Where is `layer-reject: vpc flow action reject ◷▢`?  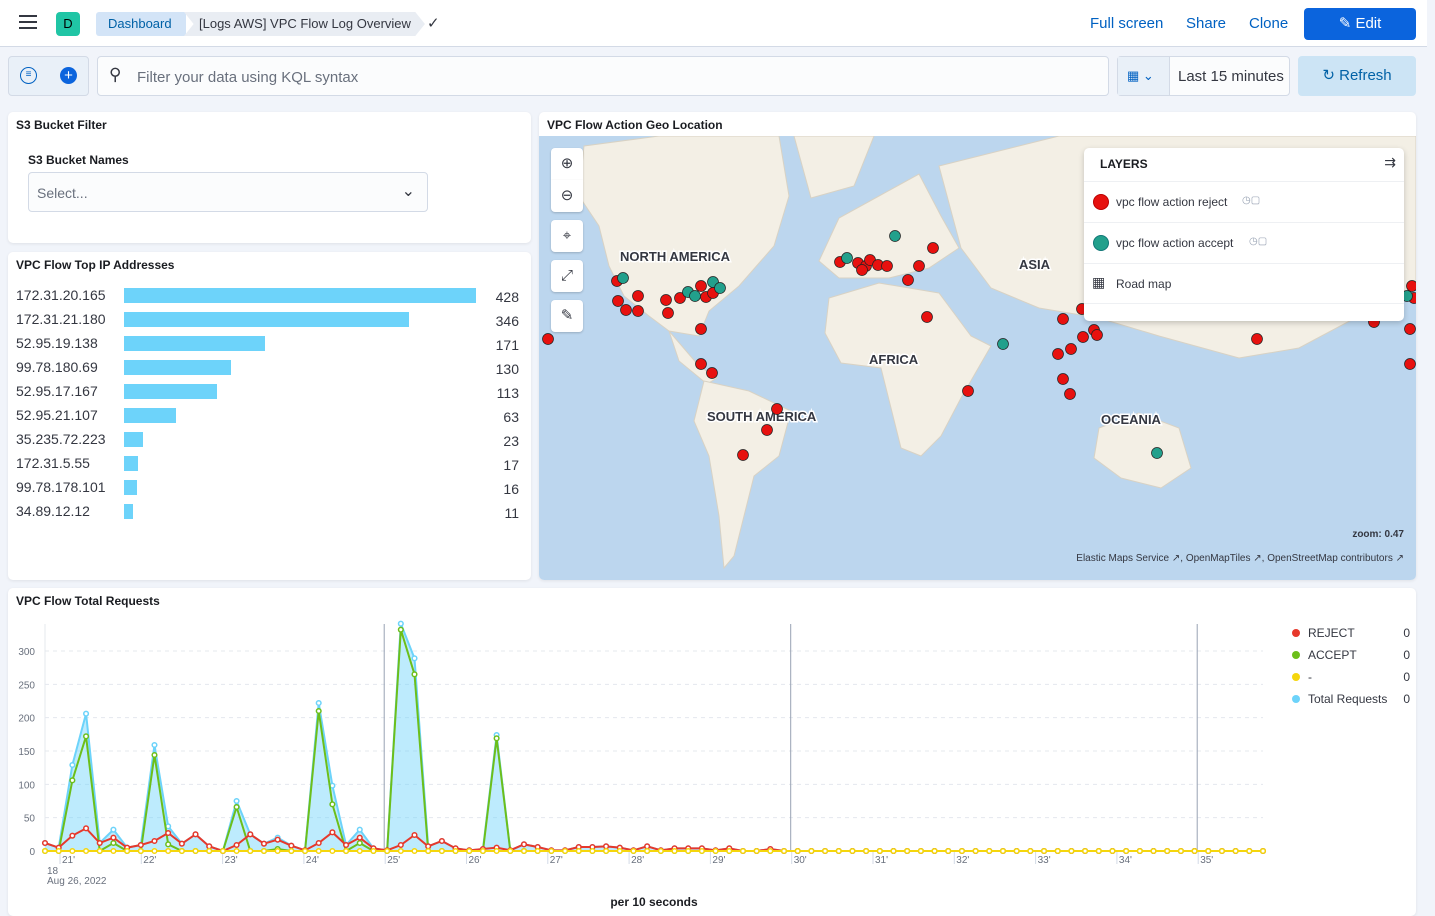
layer-reject: vpc flow action reject ◷▢ is located at coordinates (1244, 201).